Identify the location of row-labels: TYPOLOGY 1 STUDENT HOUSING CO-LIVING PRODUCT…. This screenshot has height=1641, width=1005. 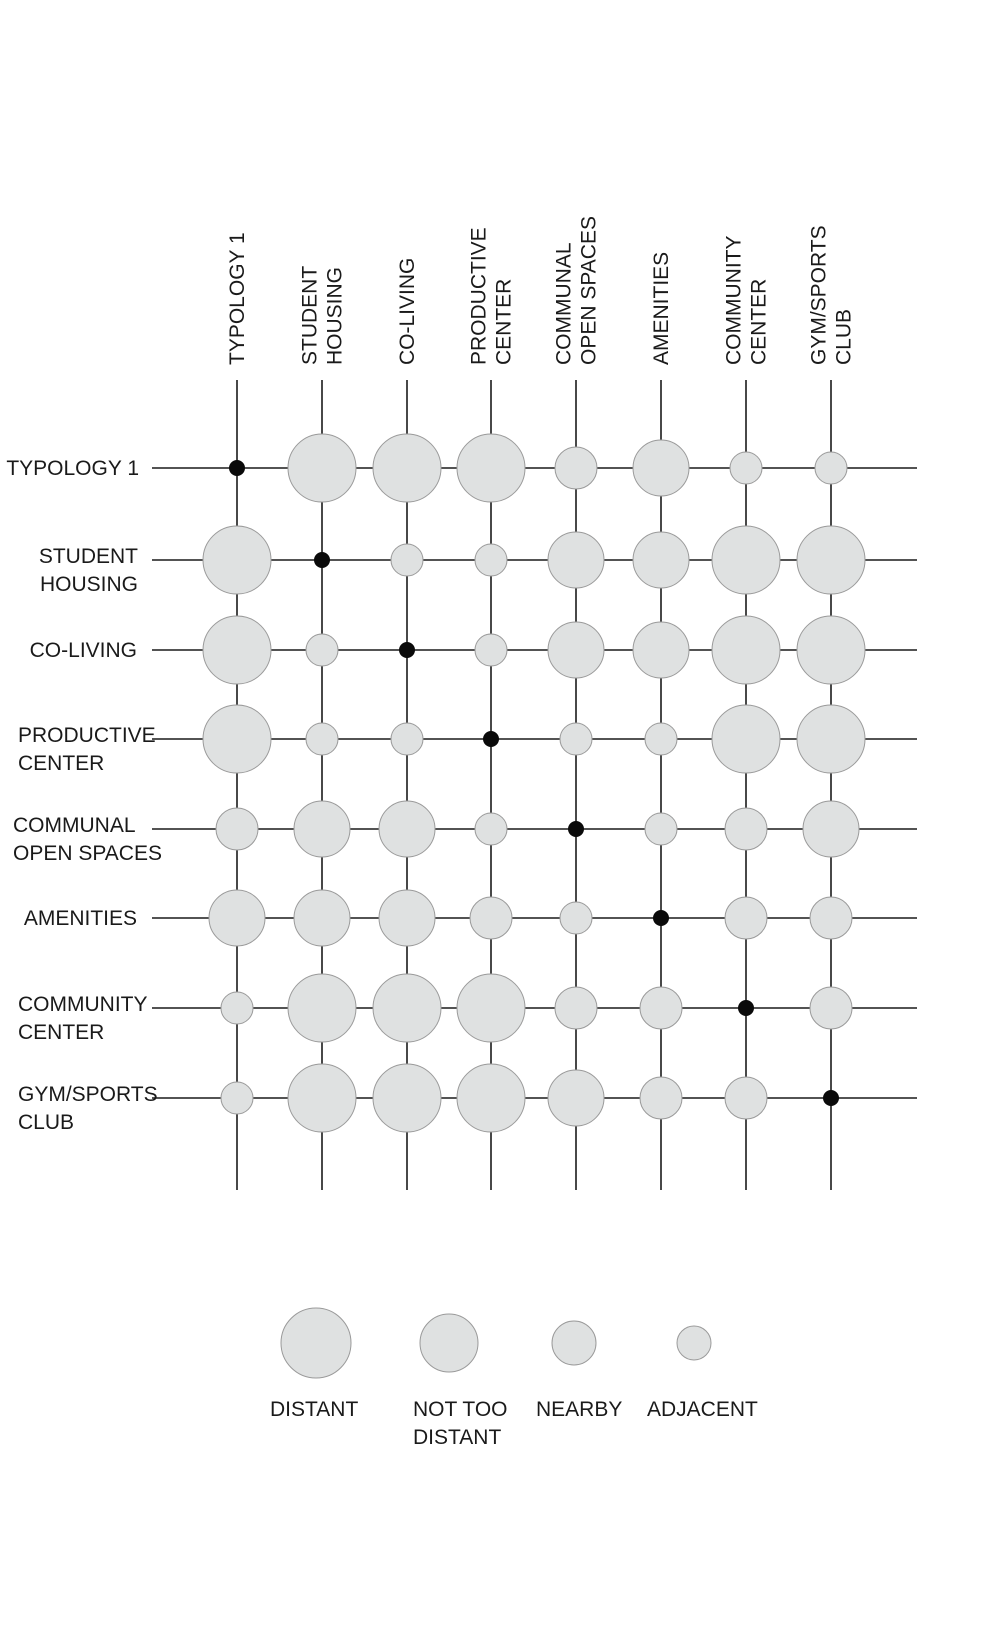
(84, 795).